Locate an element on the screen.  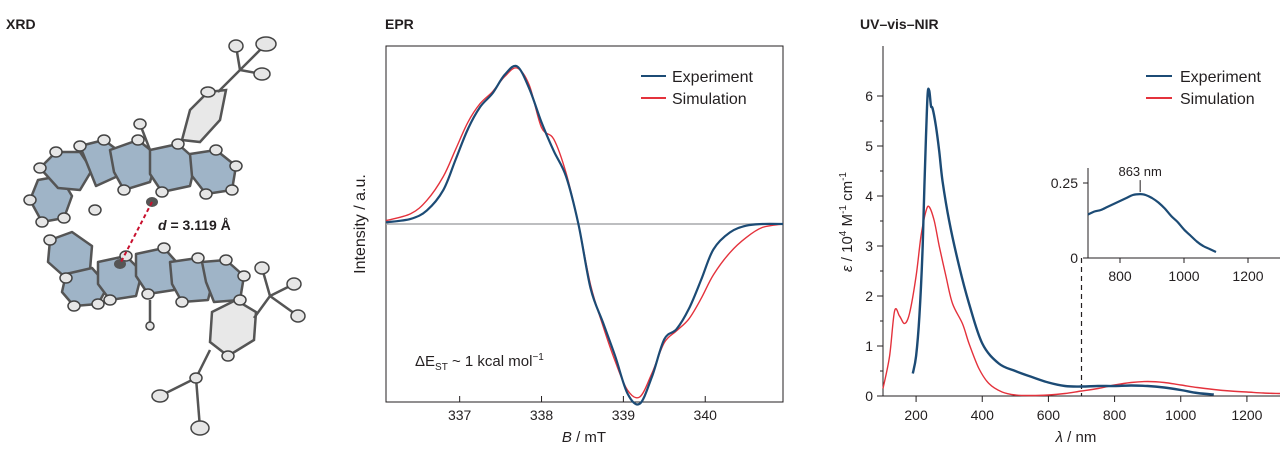
uv-inset-series-line-experiment is located at coordinates (1152, 223).